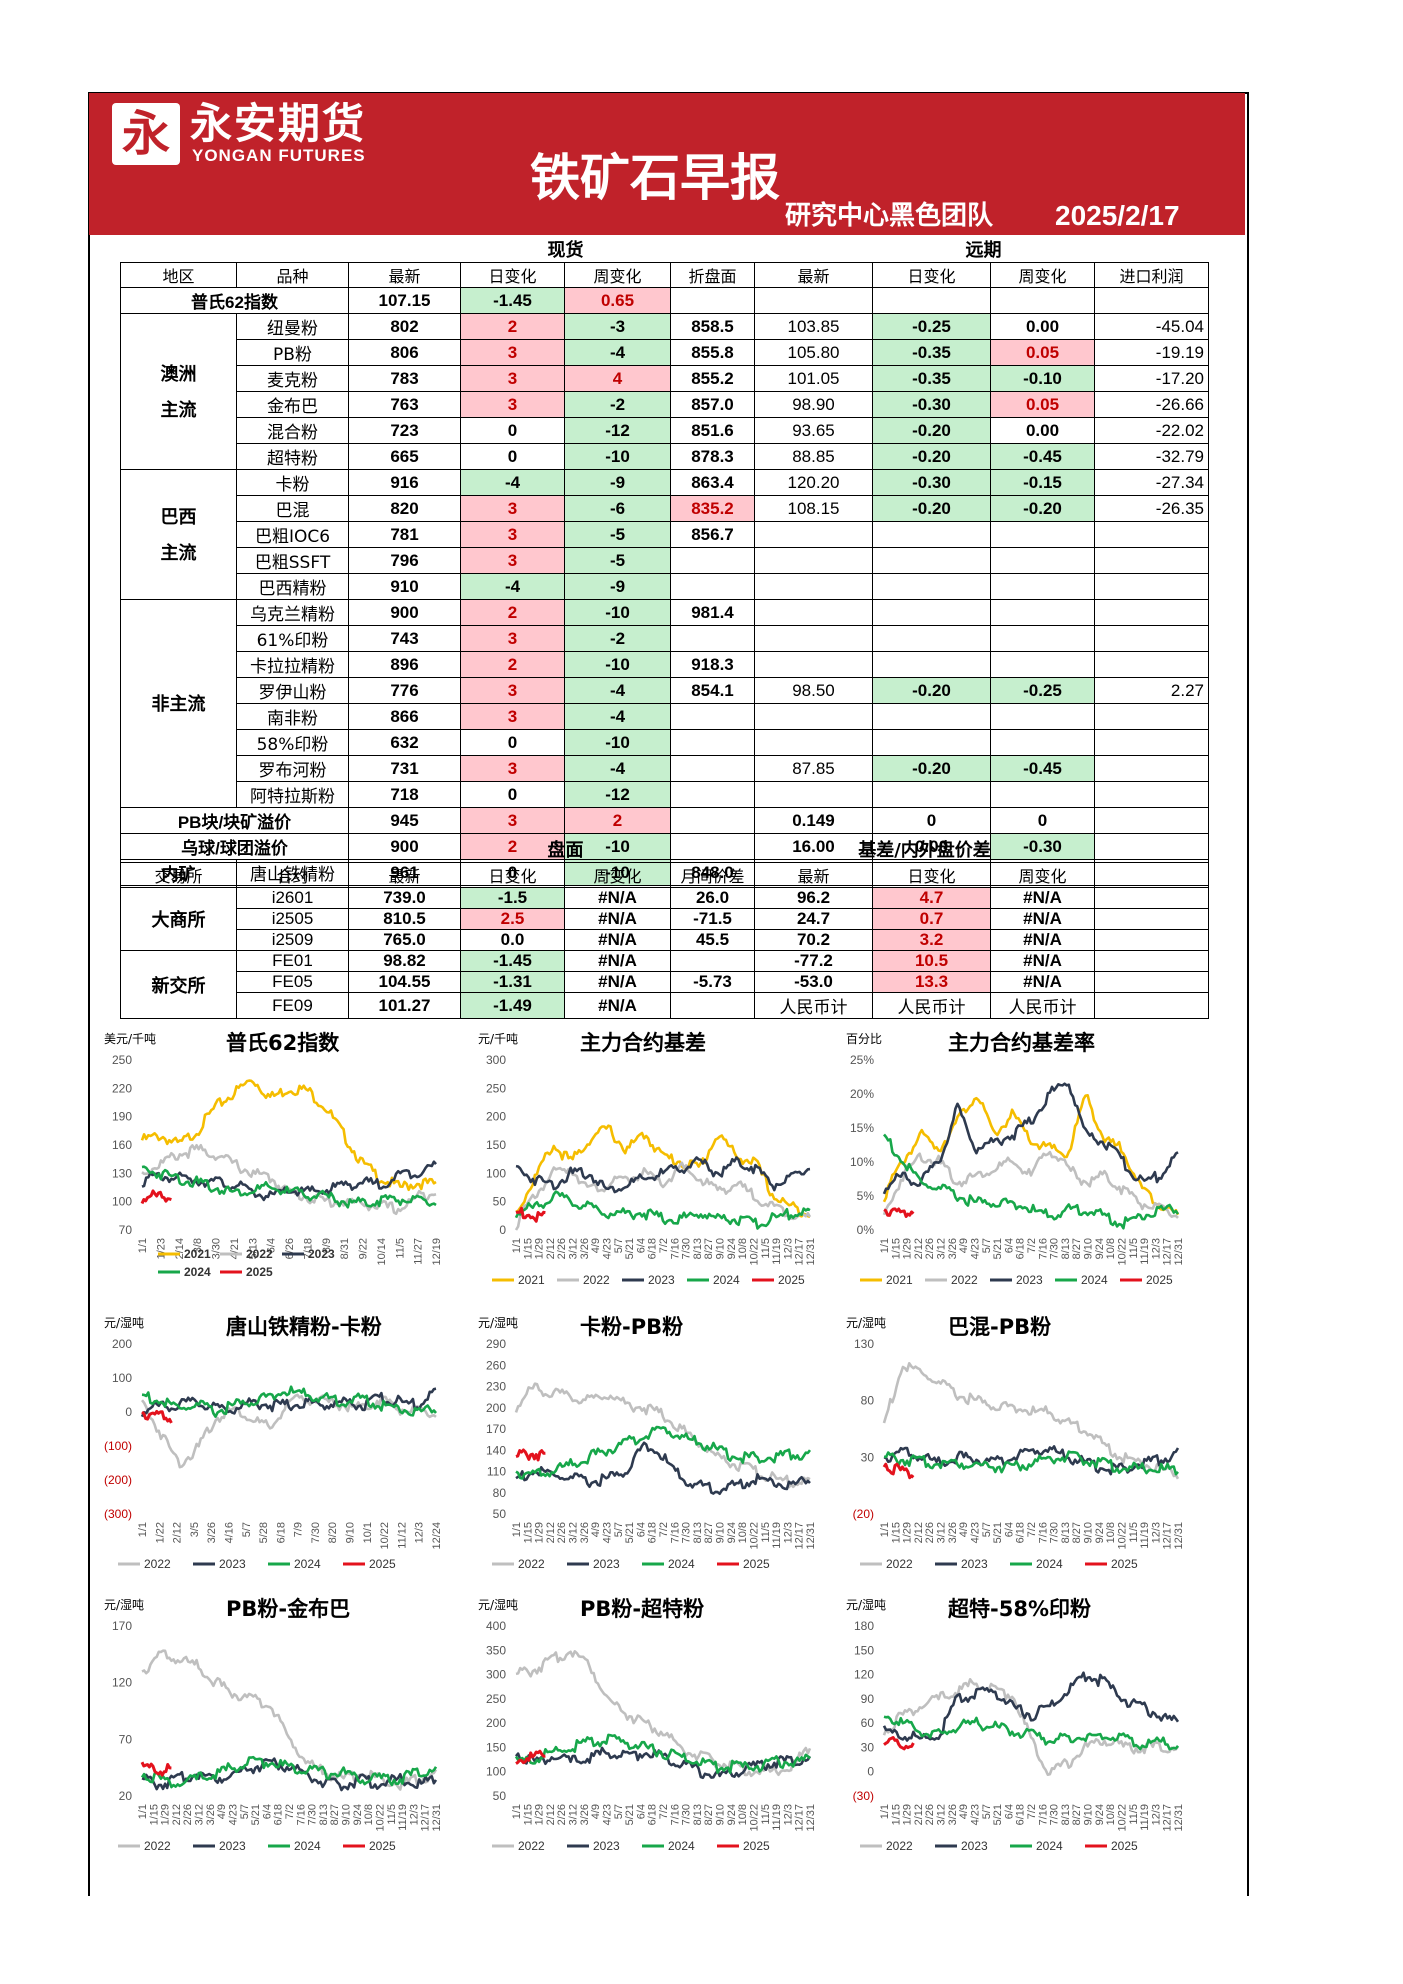 The height and width of the screenshot is (1984, 1403). Describe the element at coordinates (617, 378) in the screenshot. I see `week-change: 4` at that location.